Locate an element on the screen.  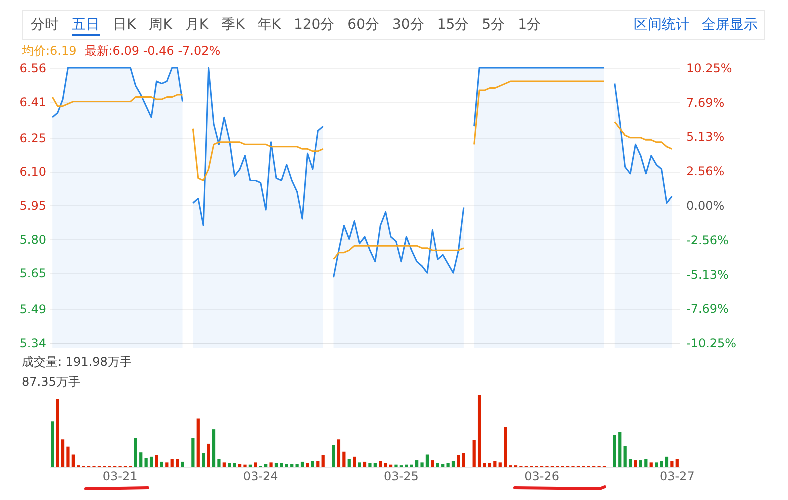
y-tick-label: 5.80 is located at coordinates (33, 239).